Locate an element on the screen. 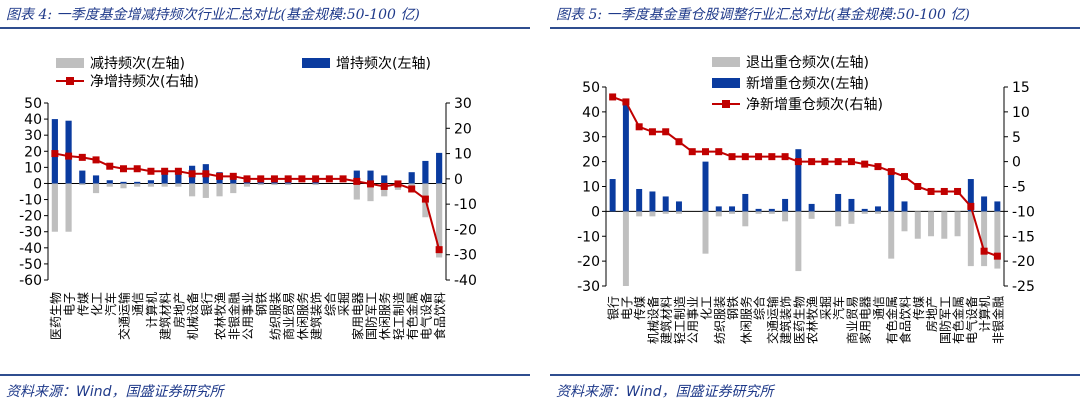  footer-rule is located at coordinates (815, 375).